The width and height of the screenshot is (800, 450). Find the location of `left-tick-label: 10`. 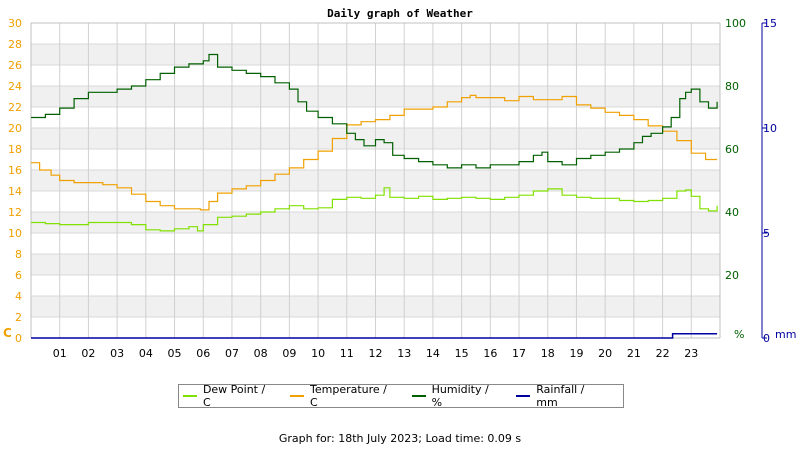

left-tick-label: 10 is located at coordinates (15, 233).